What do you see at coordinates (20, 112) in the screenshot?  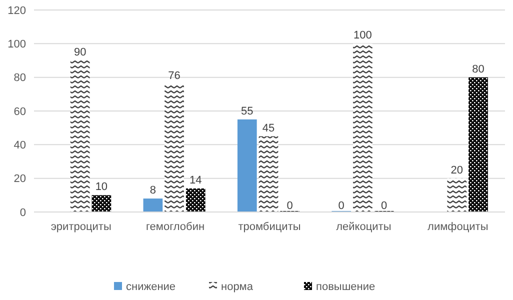 I see `y-tick-label: 60` at bounding box center [20, 112].